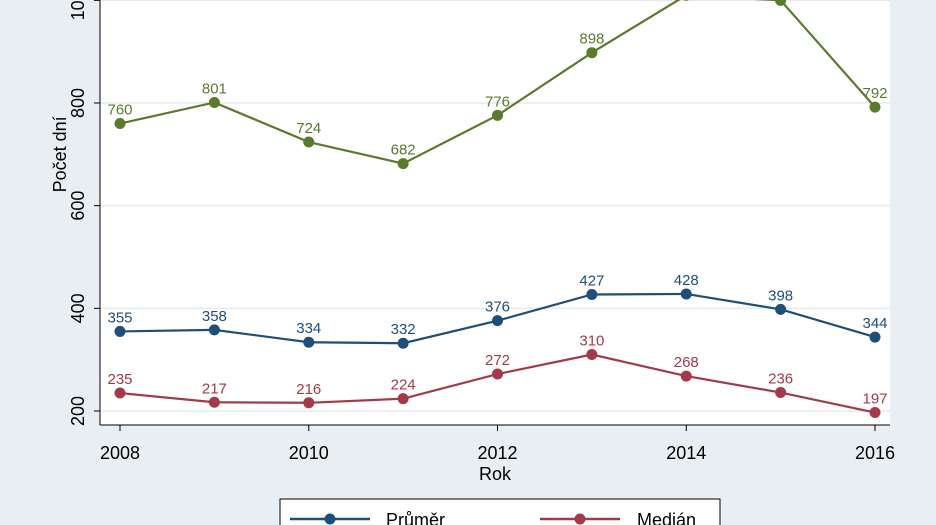  I want to click on x-axis-title: Rok, so click(495, 474).